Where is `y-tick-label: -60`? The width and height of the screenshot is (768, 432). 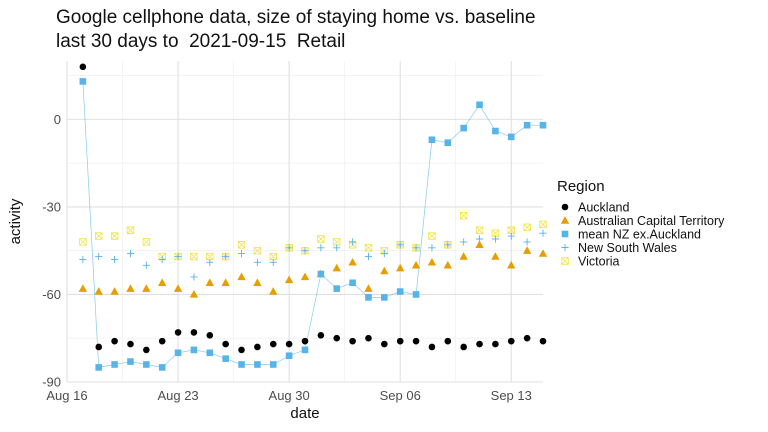 y-tick-label: -60 is located at coordinates (51, 294).